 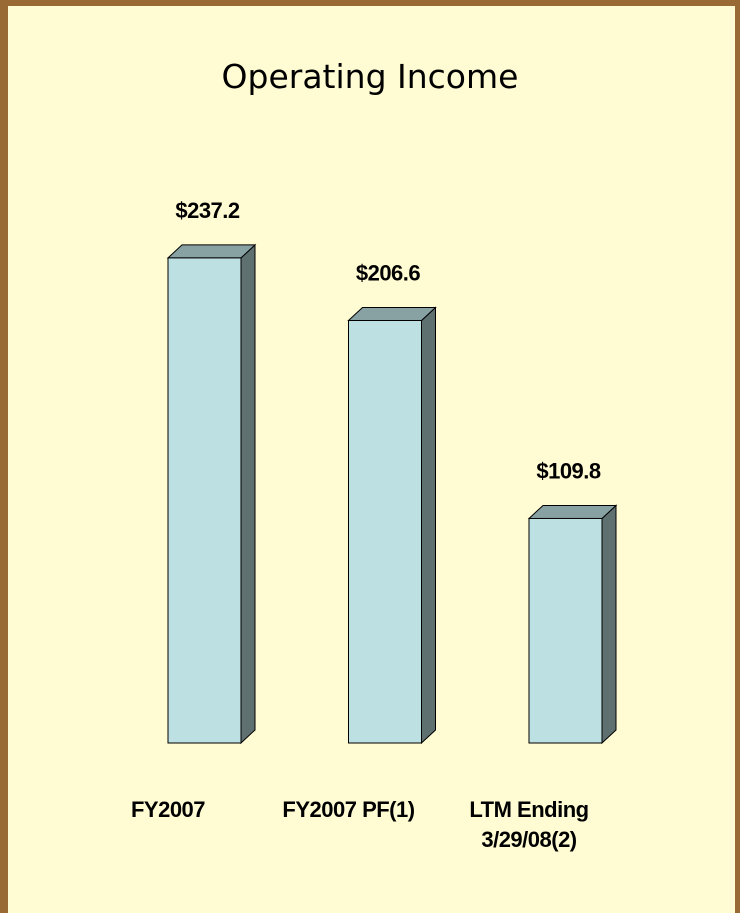 I want to click on x-tick-label: LTM Ending 3/29/08(2), so click(x=529, y=824).